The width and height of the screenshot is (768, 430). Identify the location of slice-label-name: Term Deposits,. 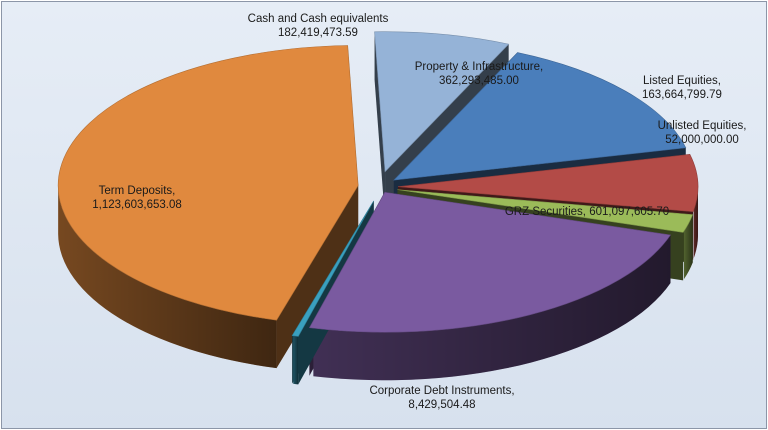
(137, 191).